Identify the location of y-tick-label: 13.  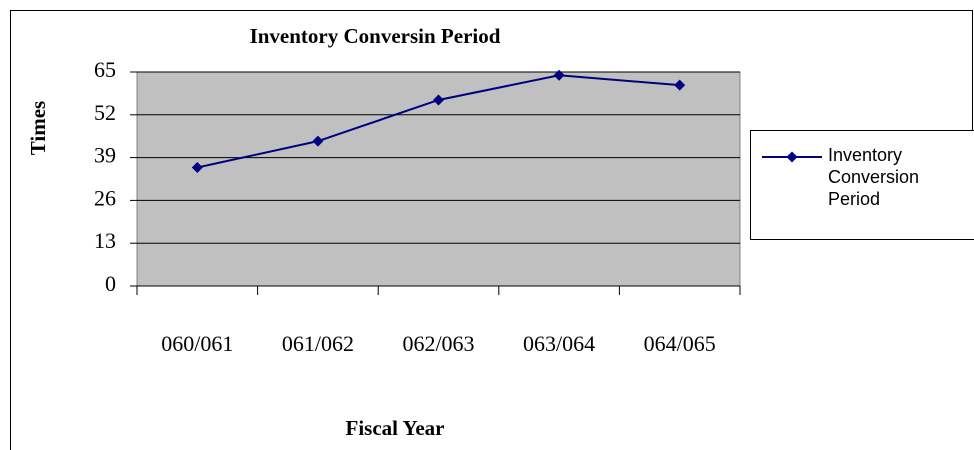
(105, 240).